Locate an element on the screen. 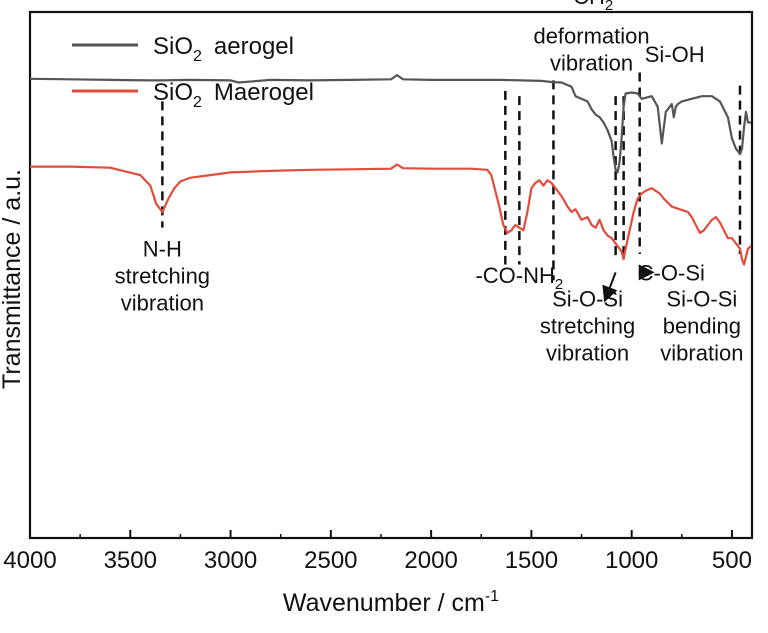  x-axis-title-sup: -1 is located at coordinates (492, 596).